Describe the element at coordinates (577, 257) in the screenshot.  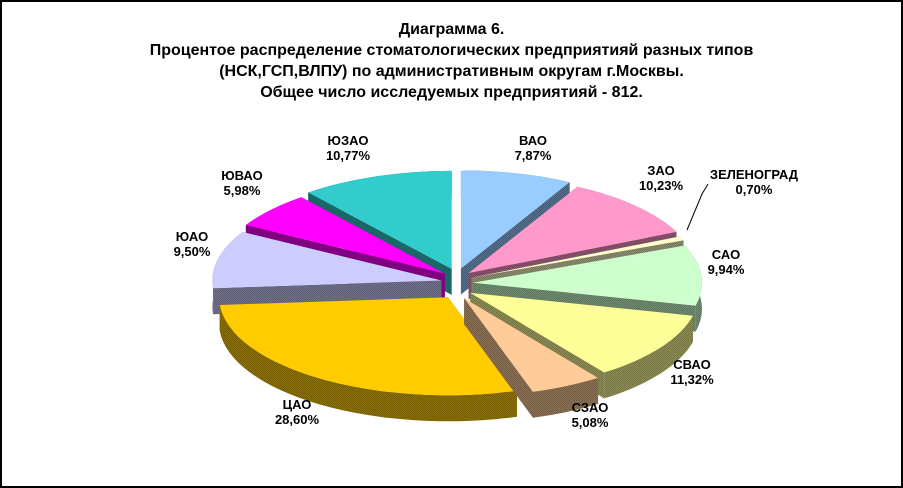
I see `zelenograd-slice` at that location.